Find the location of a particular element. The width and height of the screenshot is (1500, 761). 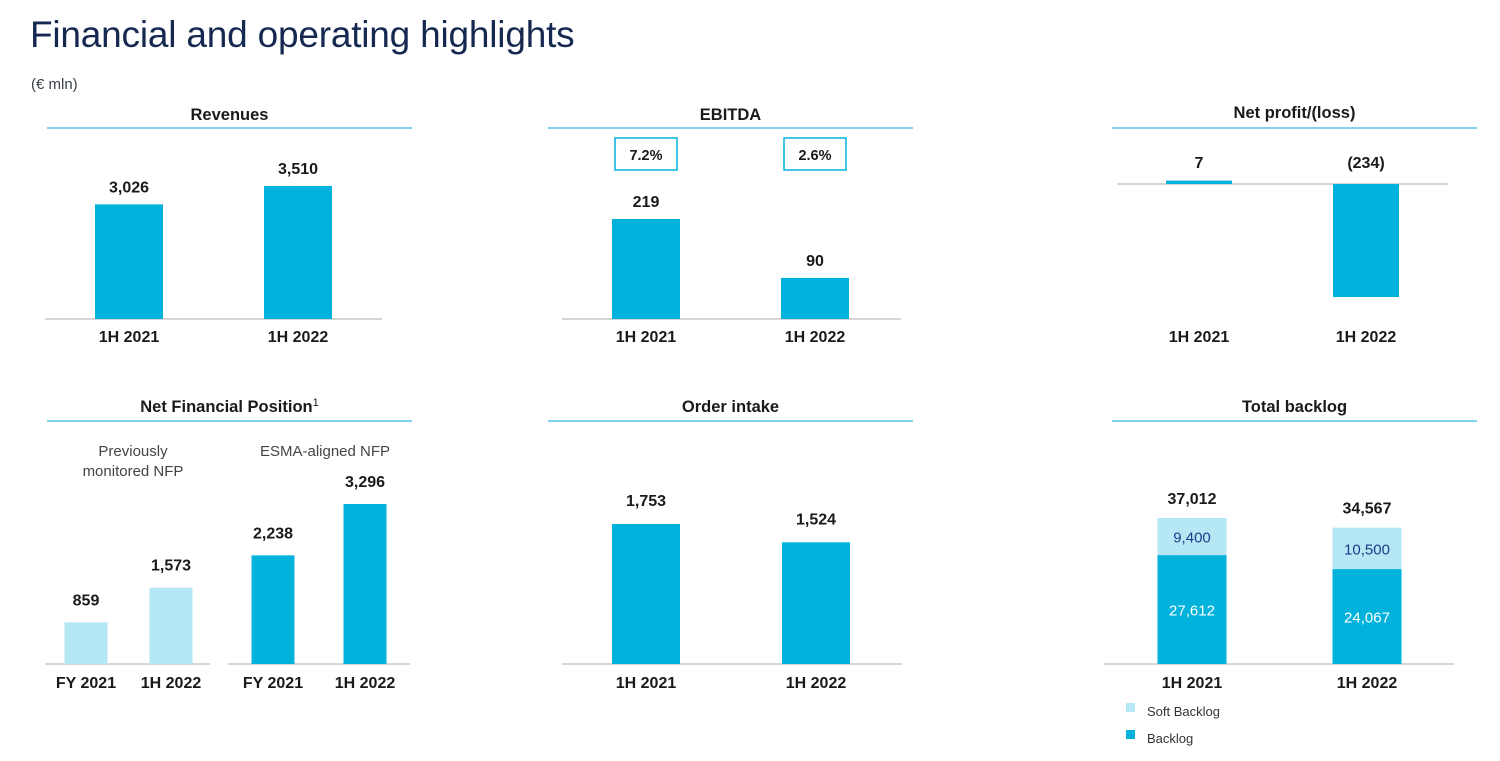

nfp-group-caption: monitored NFP is located at coordinates (133, 471).